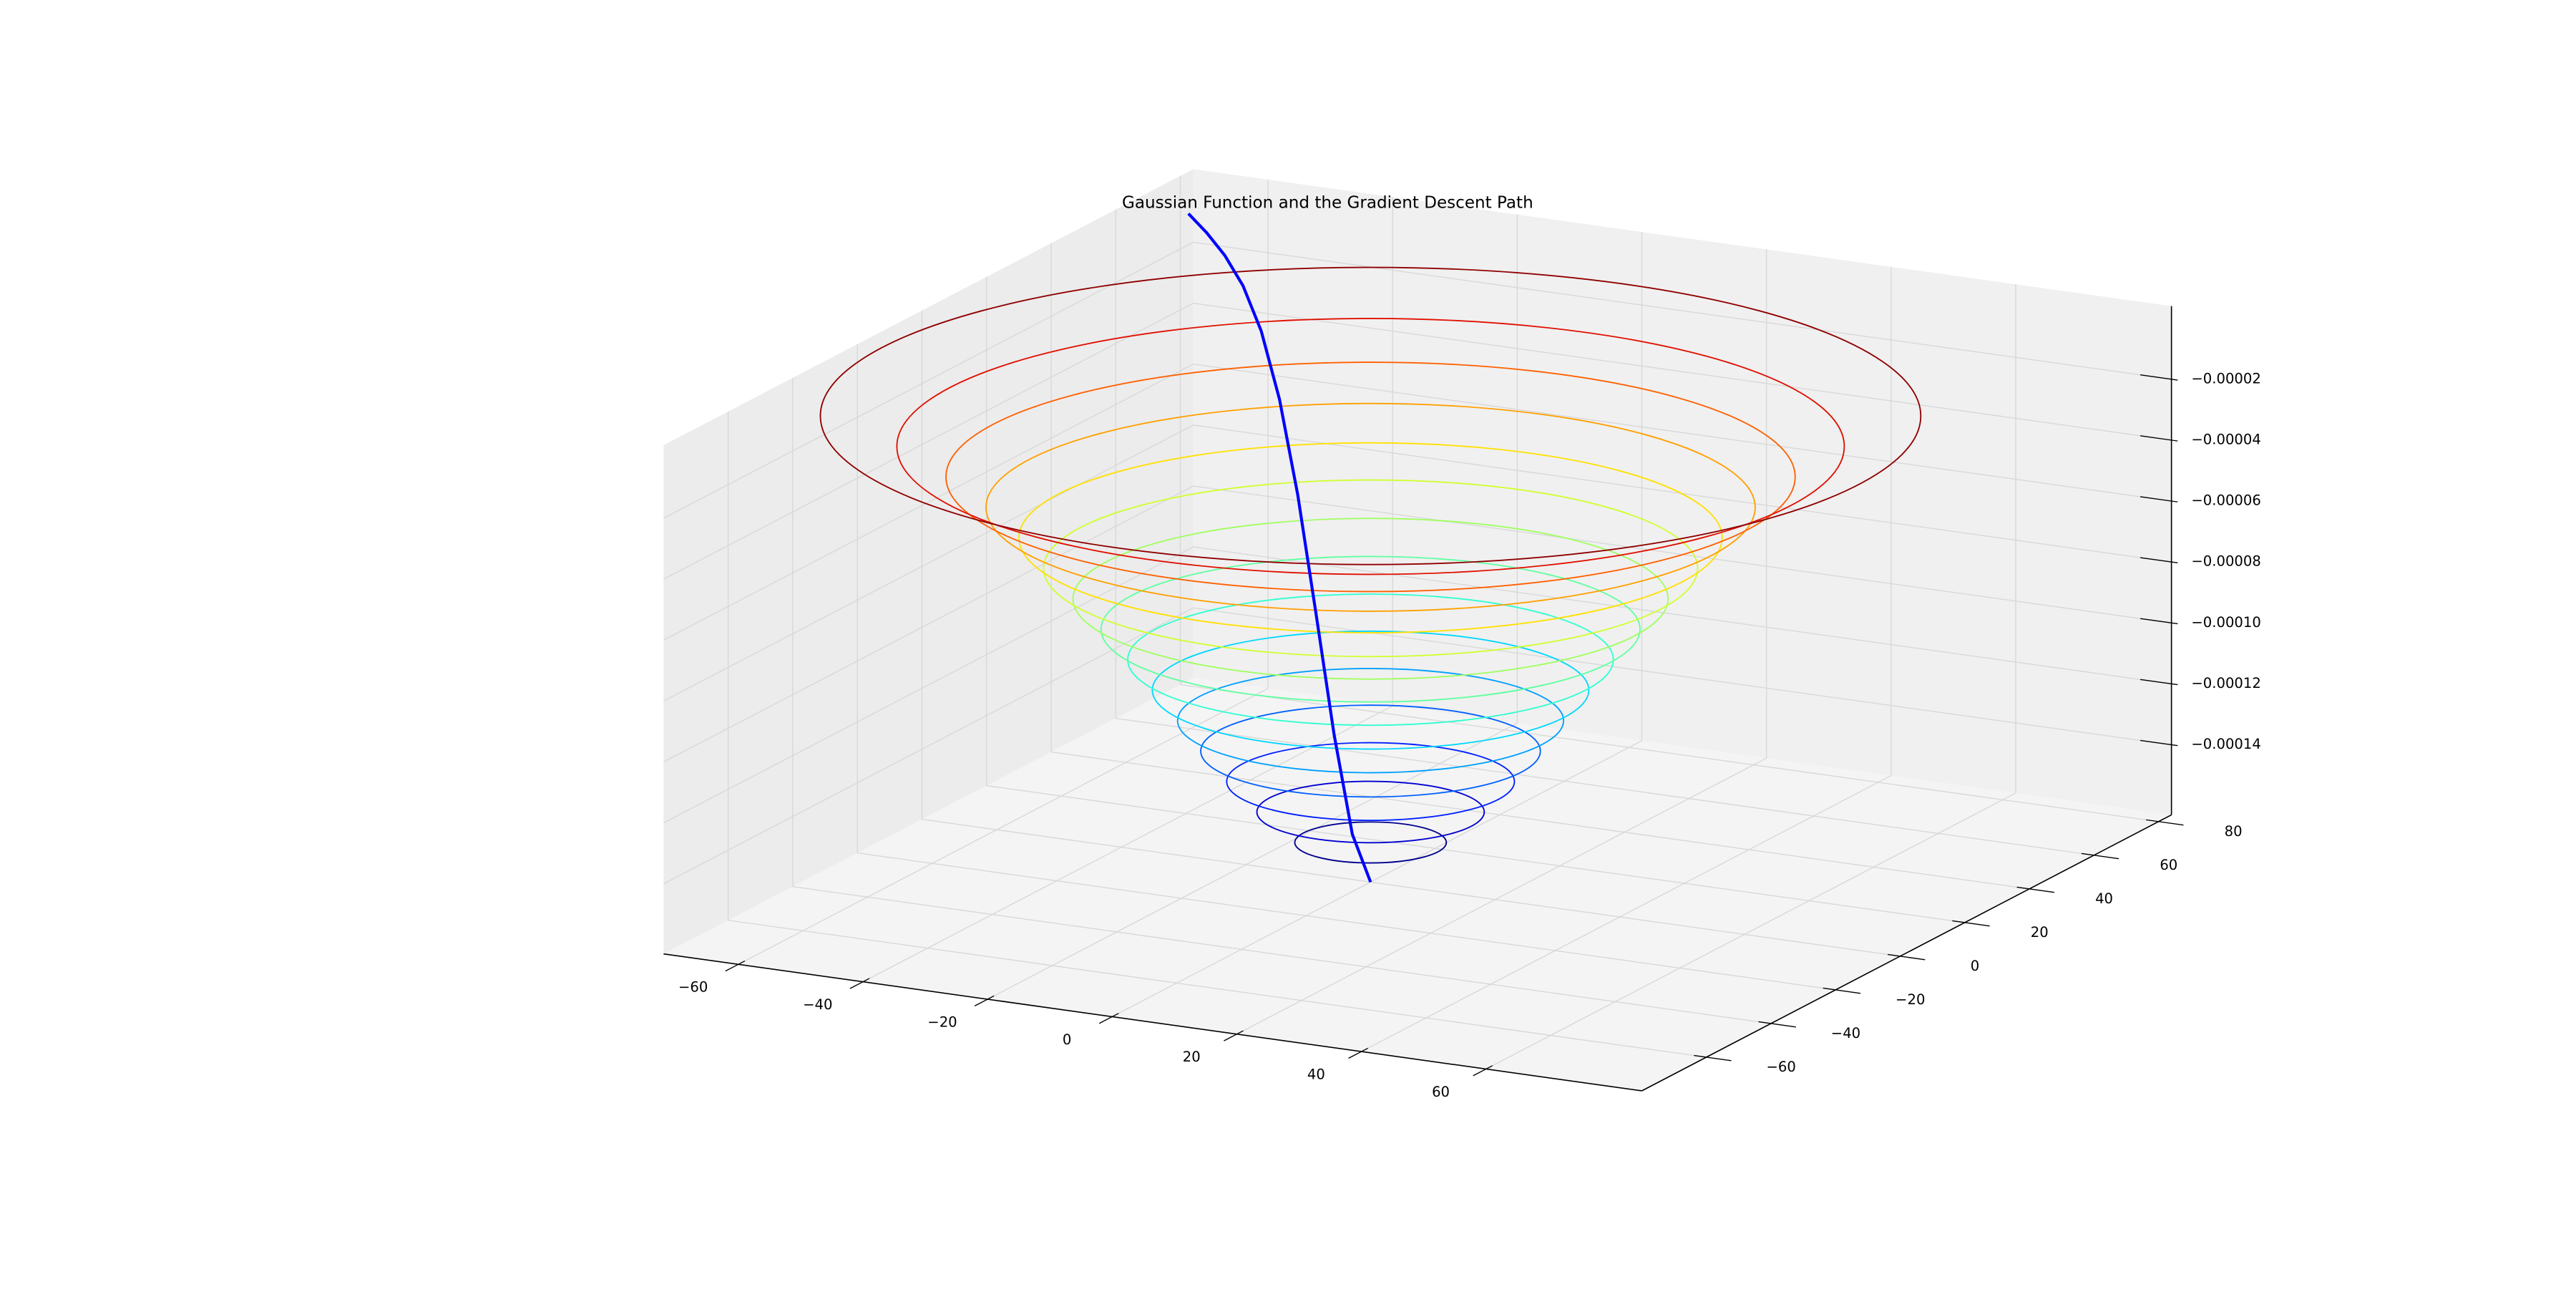 The image size is (2576, 1297). I want to click on z-tick-label: −0.00010, so click(2226, 622).